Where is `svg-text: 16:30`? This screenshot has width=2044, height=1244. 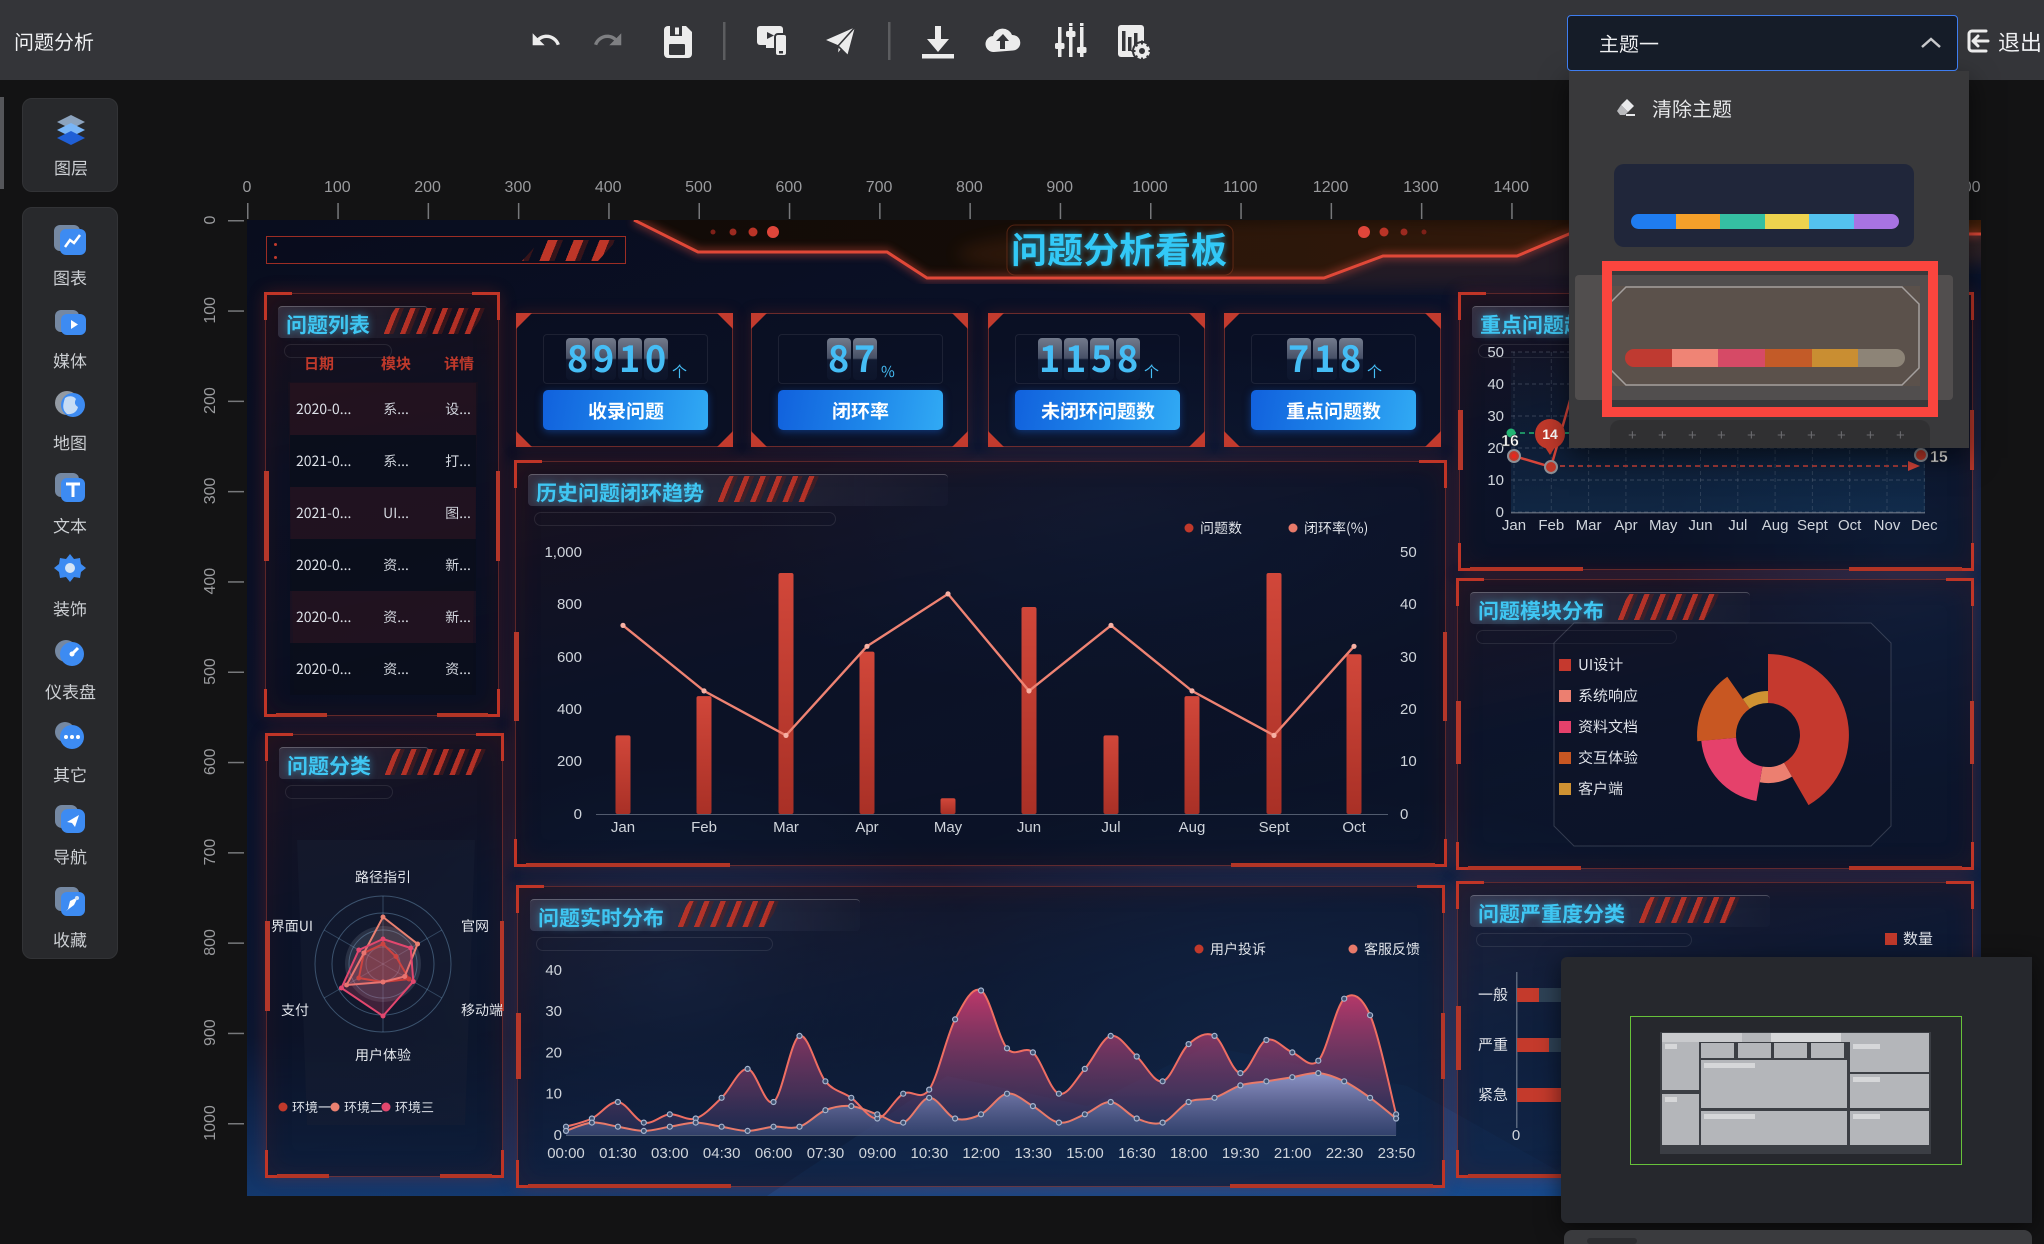
svg-text: 16:30 is located at coordinates (1137, 1153).